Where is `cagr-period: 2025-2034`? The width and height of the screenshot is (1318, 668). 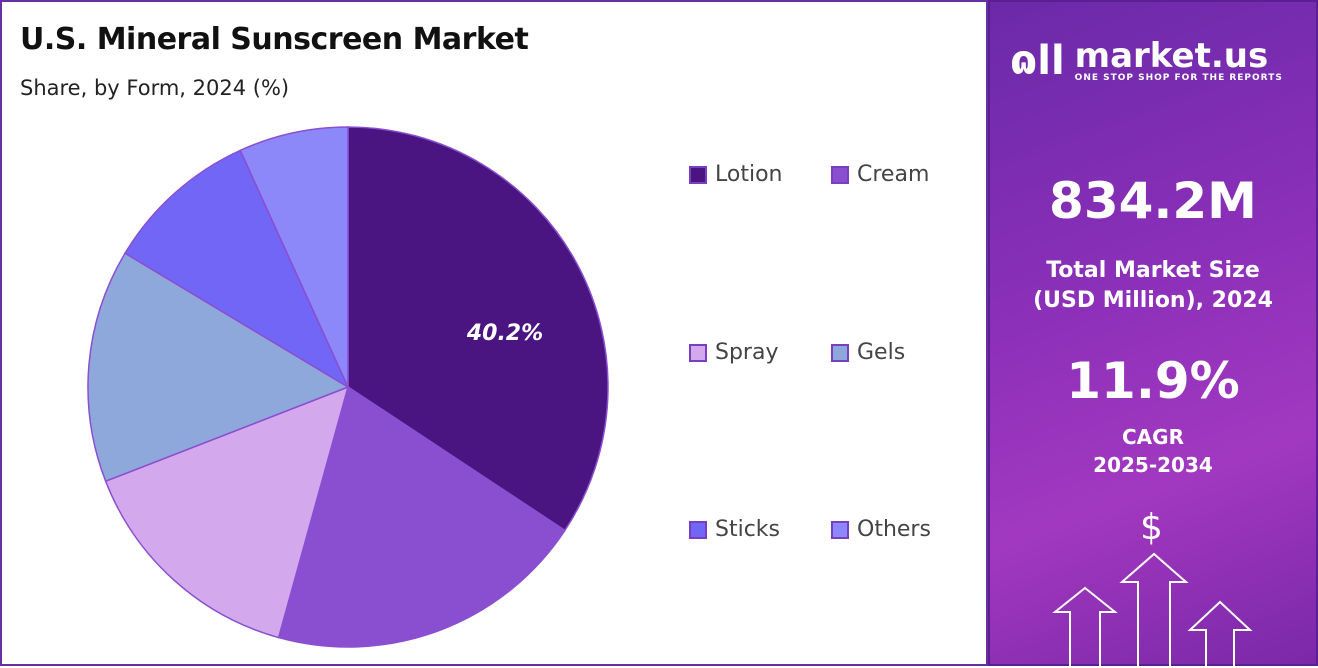
cagr-period: 2025-2034 is located at coordinates (1153, 465).